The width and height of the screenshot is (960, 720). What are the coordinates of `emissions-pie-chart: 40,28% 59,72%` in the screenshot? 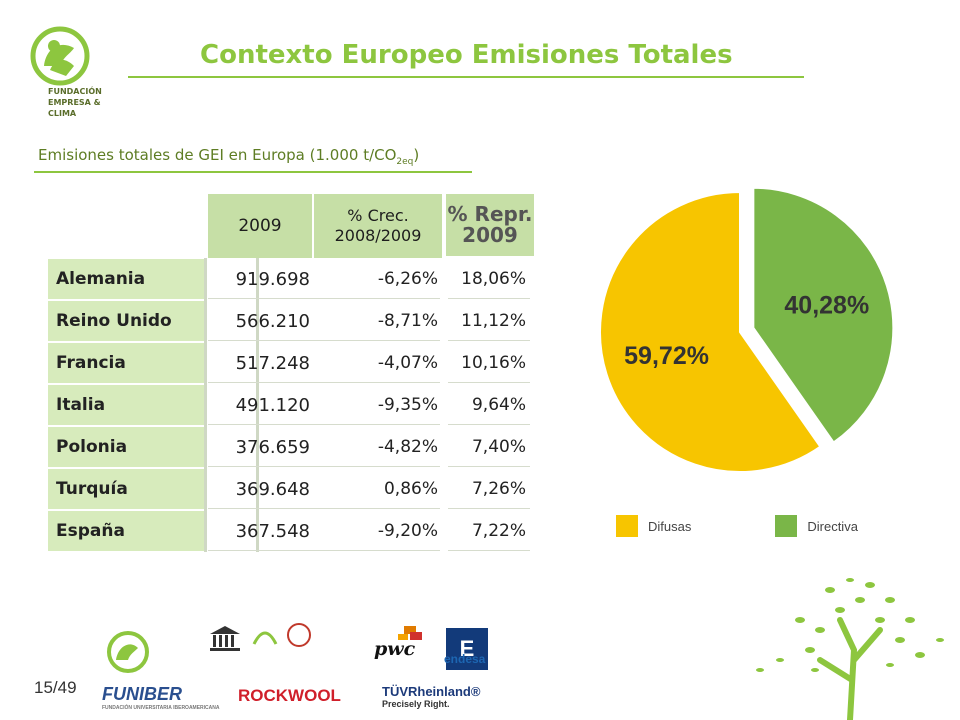 It's located at (747, 329).